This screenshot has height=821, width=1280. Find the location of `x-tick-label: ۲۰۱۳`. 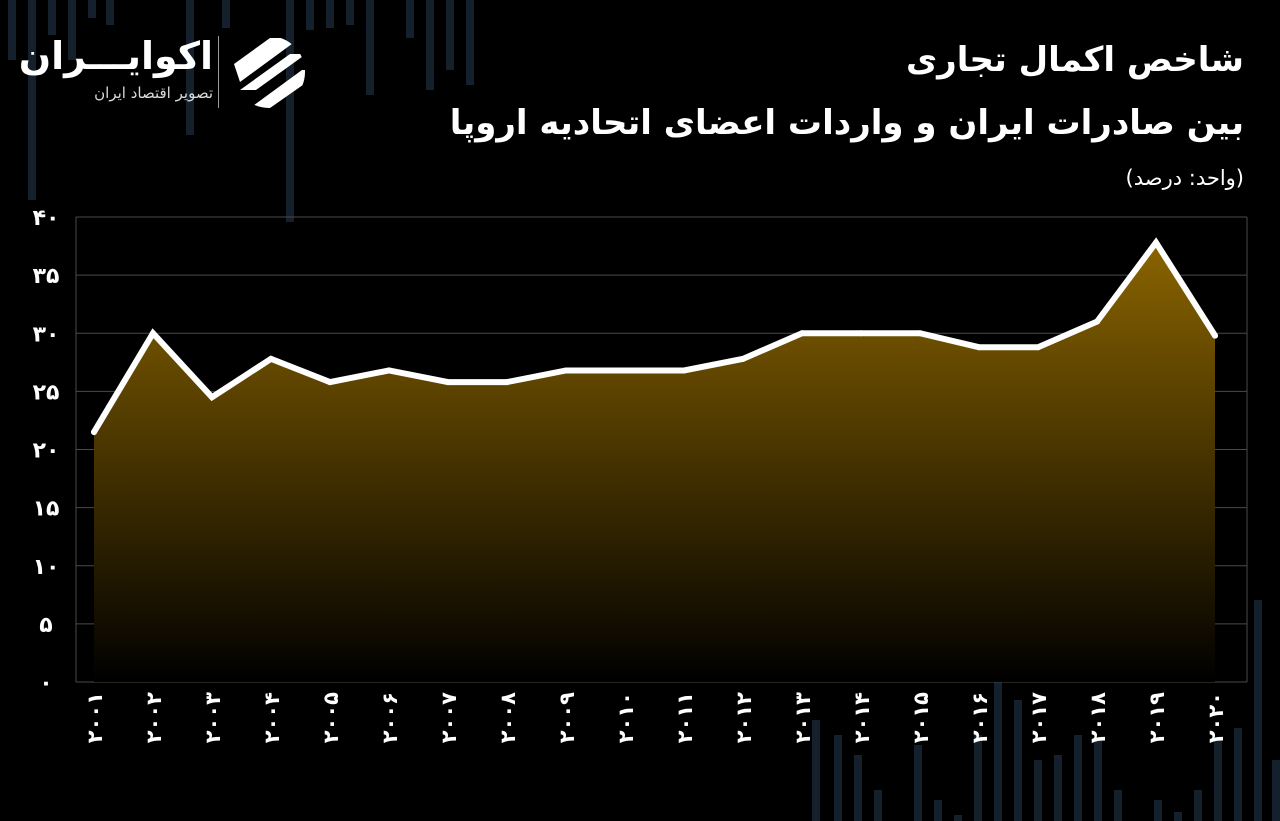

x-tick-label: ۲۰۱۳ is located at coordinates (803, 717).